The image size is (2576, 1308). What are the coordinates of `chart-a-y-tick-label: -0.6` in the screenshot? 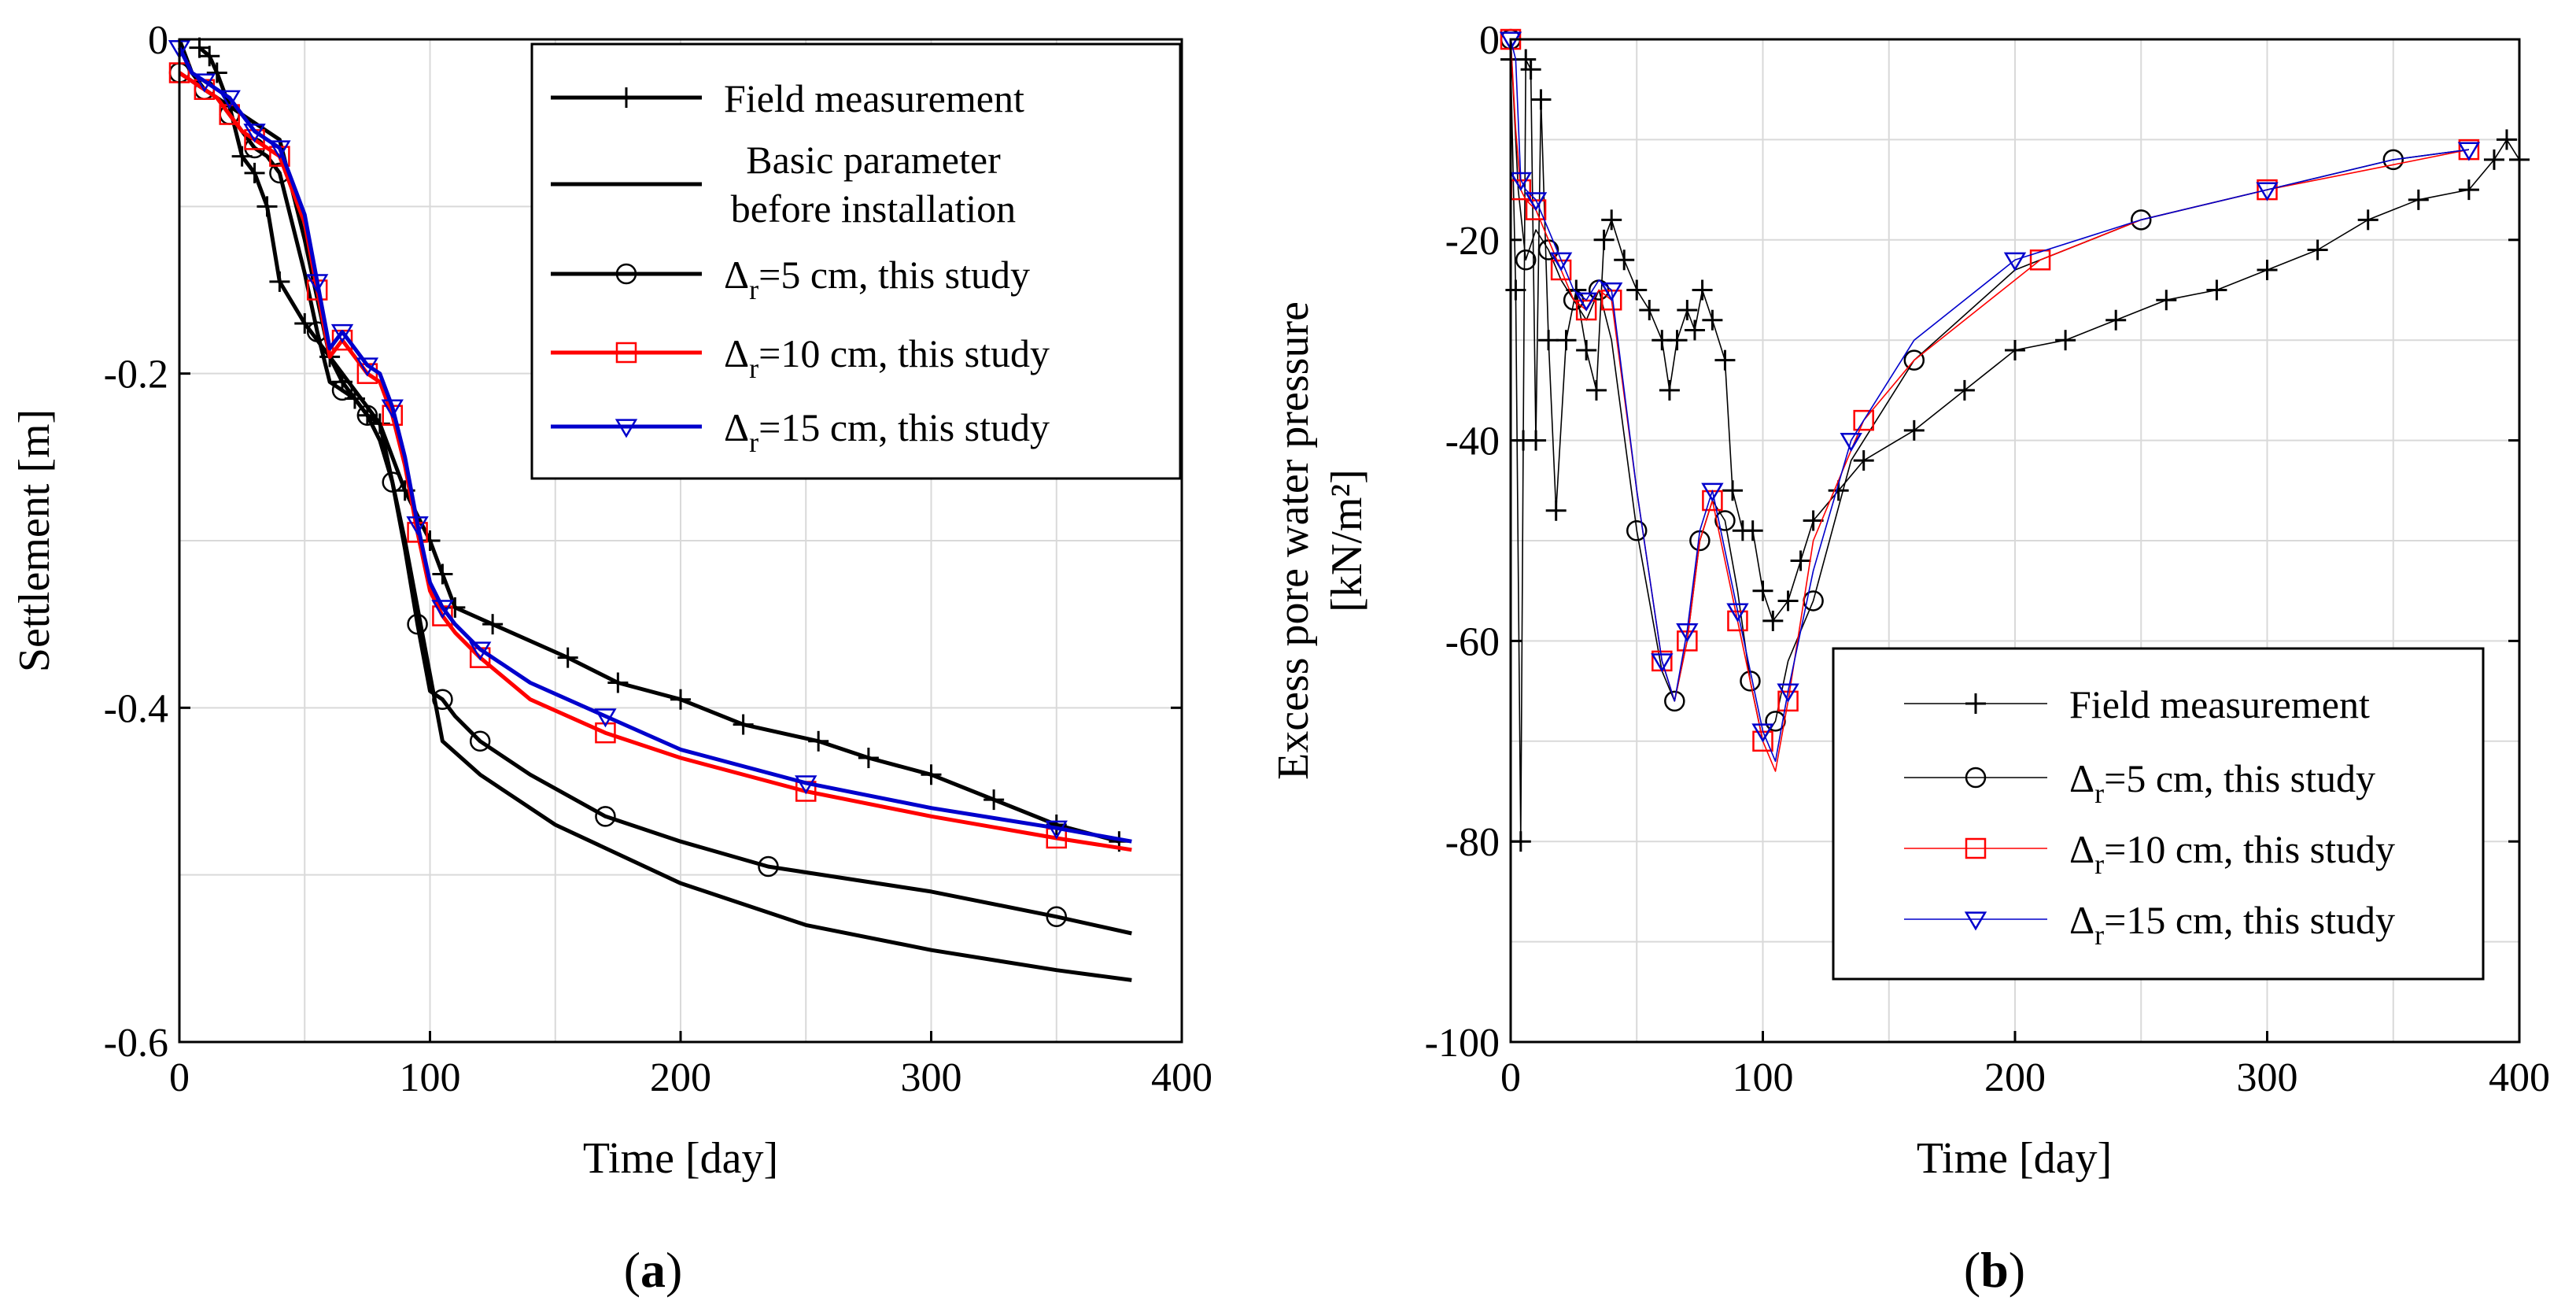 It's located at (136, 1043).